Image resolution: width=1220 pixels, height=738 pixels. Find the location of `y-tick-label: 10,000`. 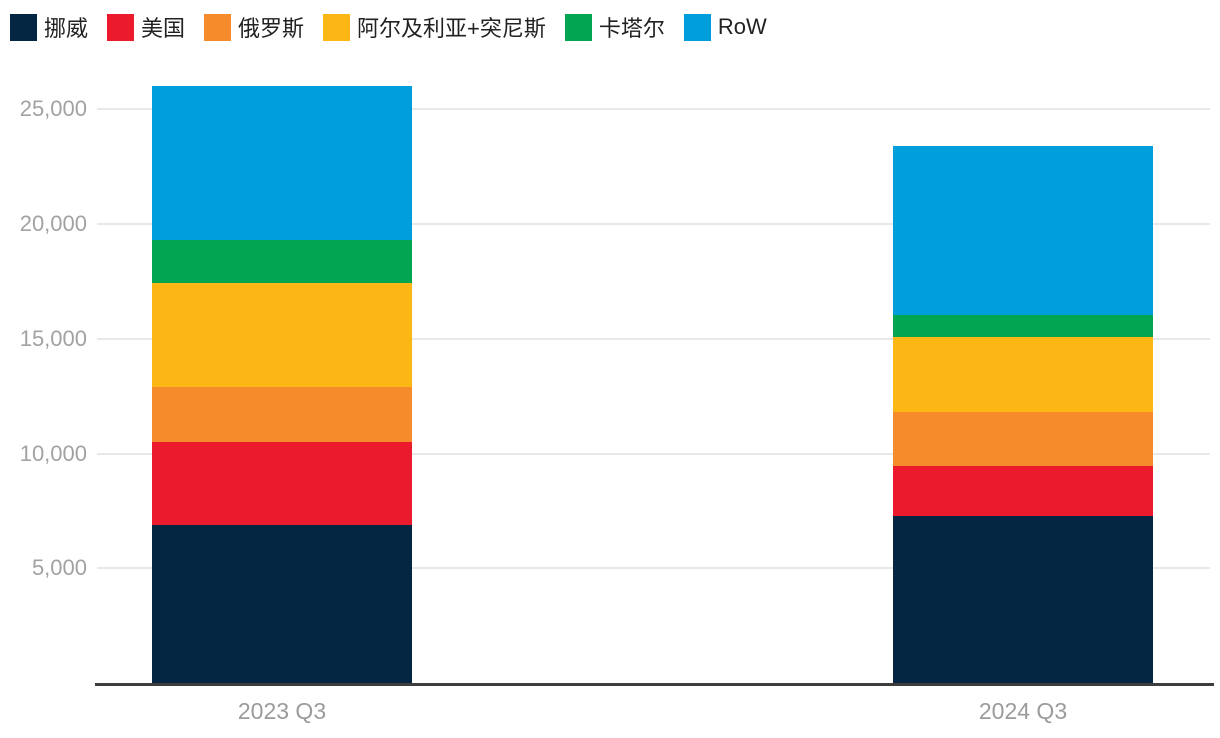

y-tick-label: 10,000 is located at coordinates (53, 453).